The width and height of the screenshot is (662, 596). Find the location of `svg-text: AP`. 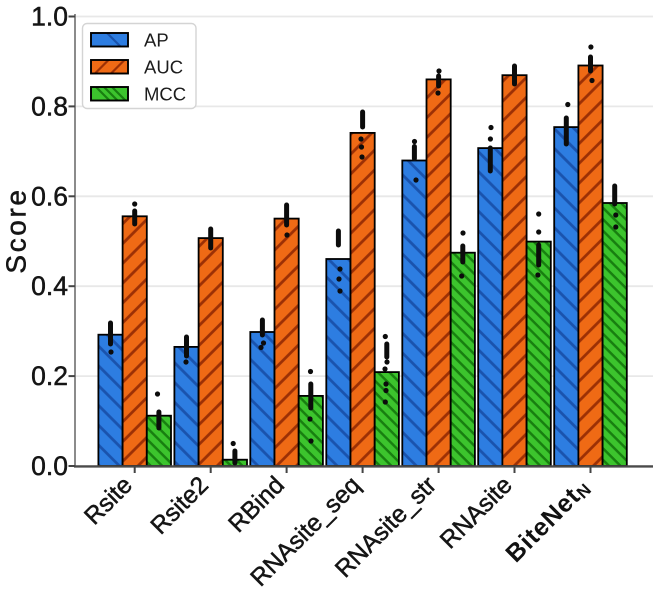

svg-text: AP is located at coordinates (156, 40).